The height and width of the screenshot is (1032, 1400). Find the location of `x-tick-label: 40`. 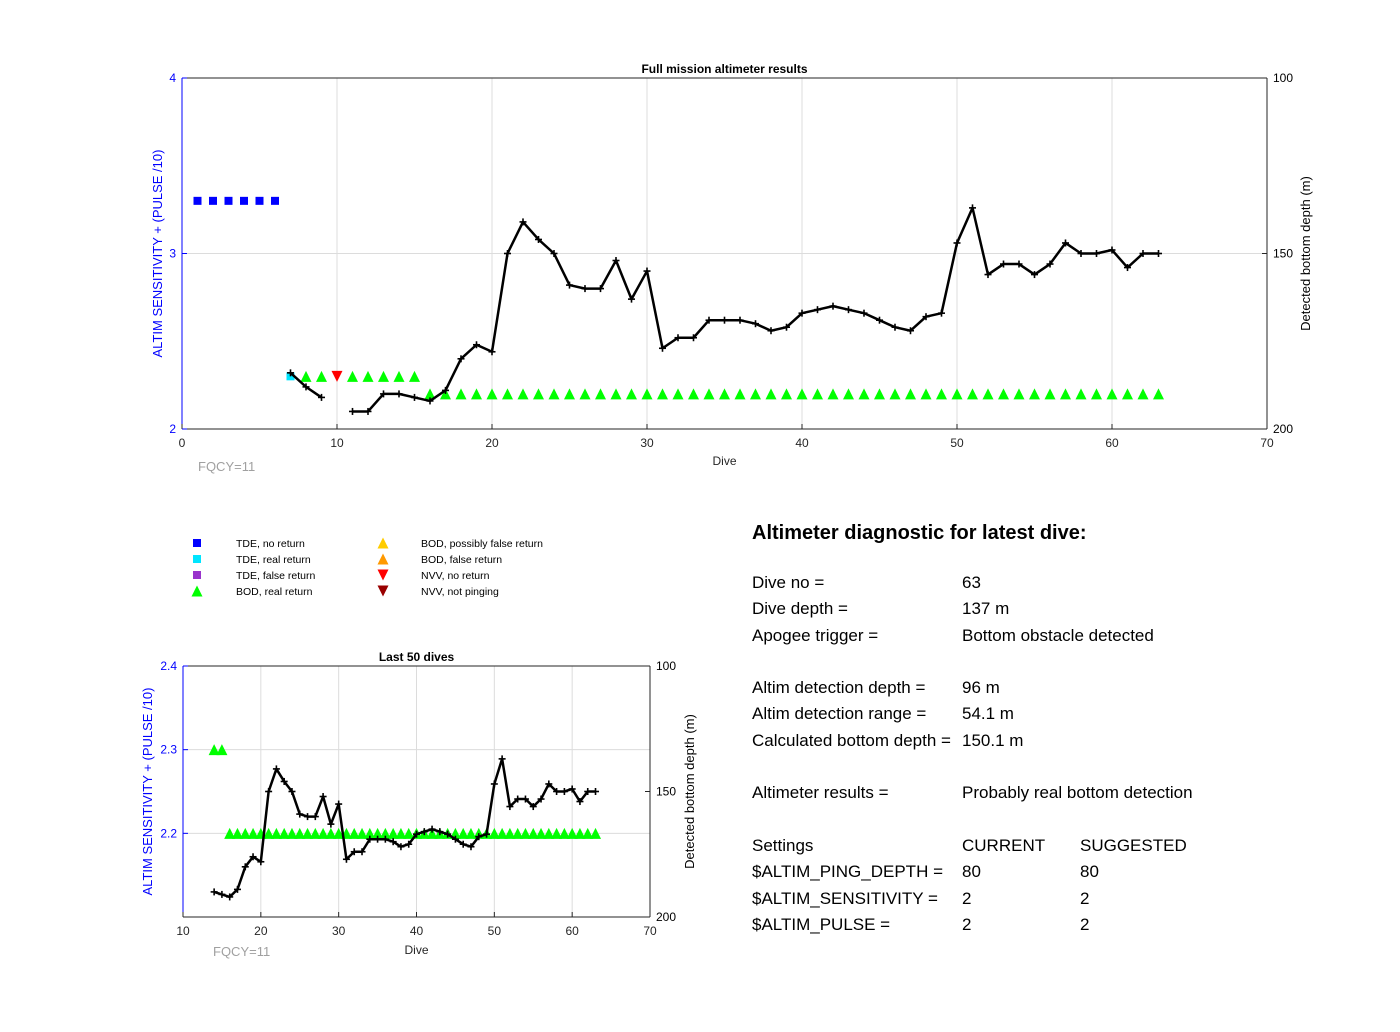

x-tick-label: 40 is located at coordinates (417, 931).